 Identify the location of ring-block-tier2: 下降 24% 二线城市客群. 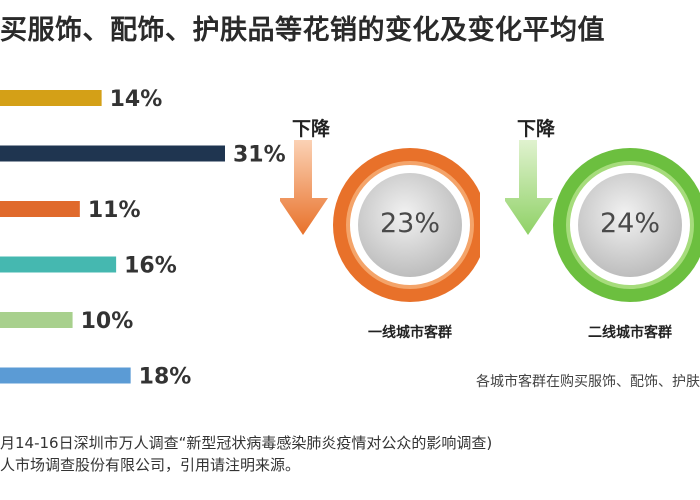
(602, 225).